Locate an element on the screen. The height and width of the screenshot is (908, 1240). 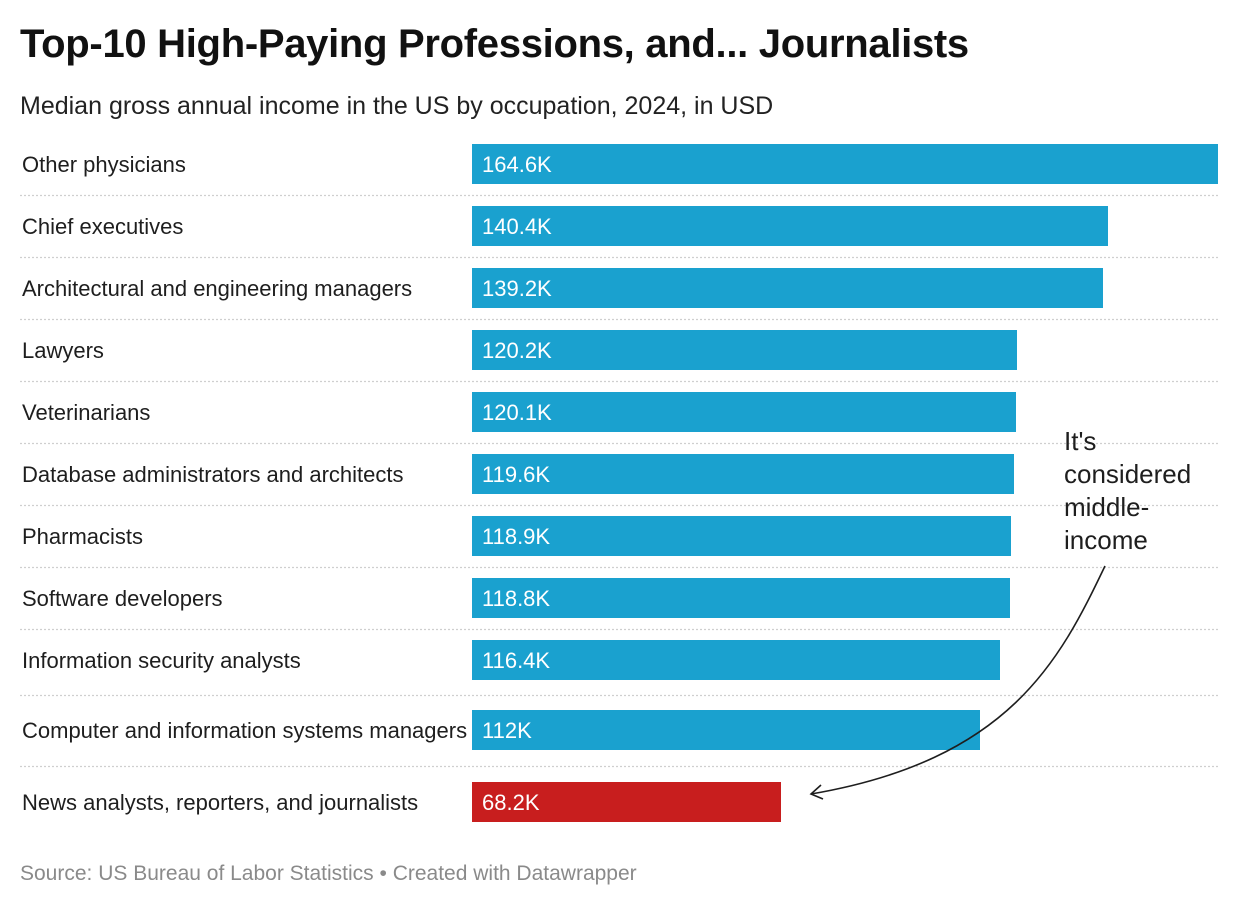
category-label: Chief executives is located at coordinates (102, 226).